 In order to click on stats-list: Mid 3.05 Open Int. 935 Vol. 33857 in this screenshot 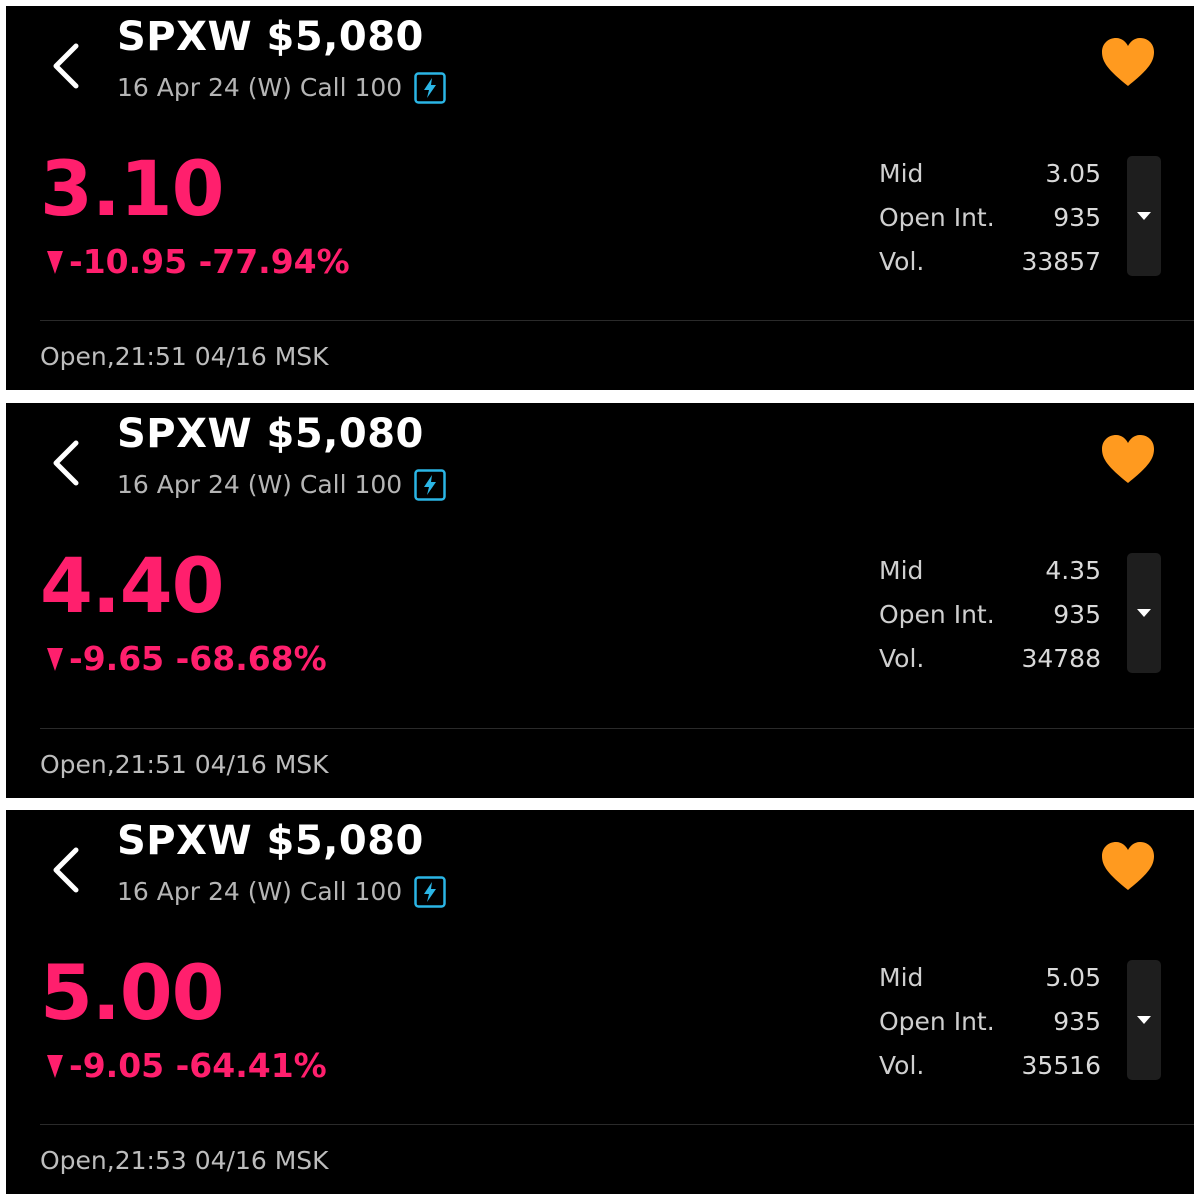, I will do `click(990, 218)`.